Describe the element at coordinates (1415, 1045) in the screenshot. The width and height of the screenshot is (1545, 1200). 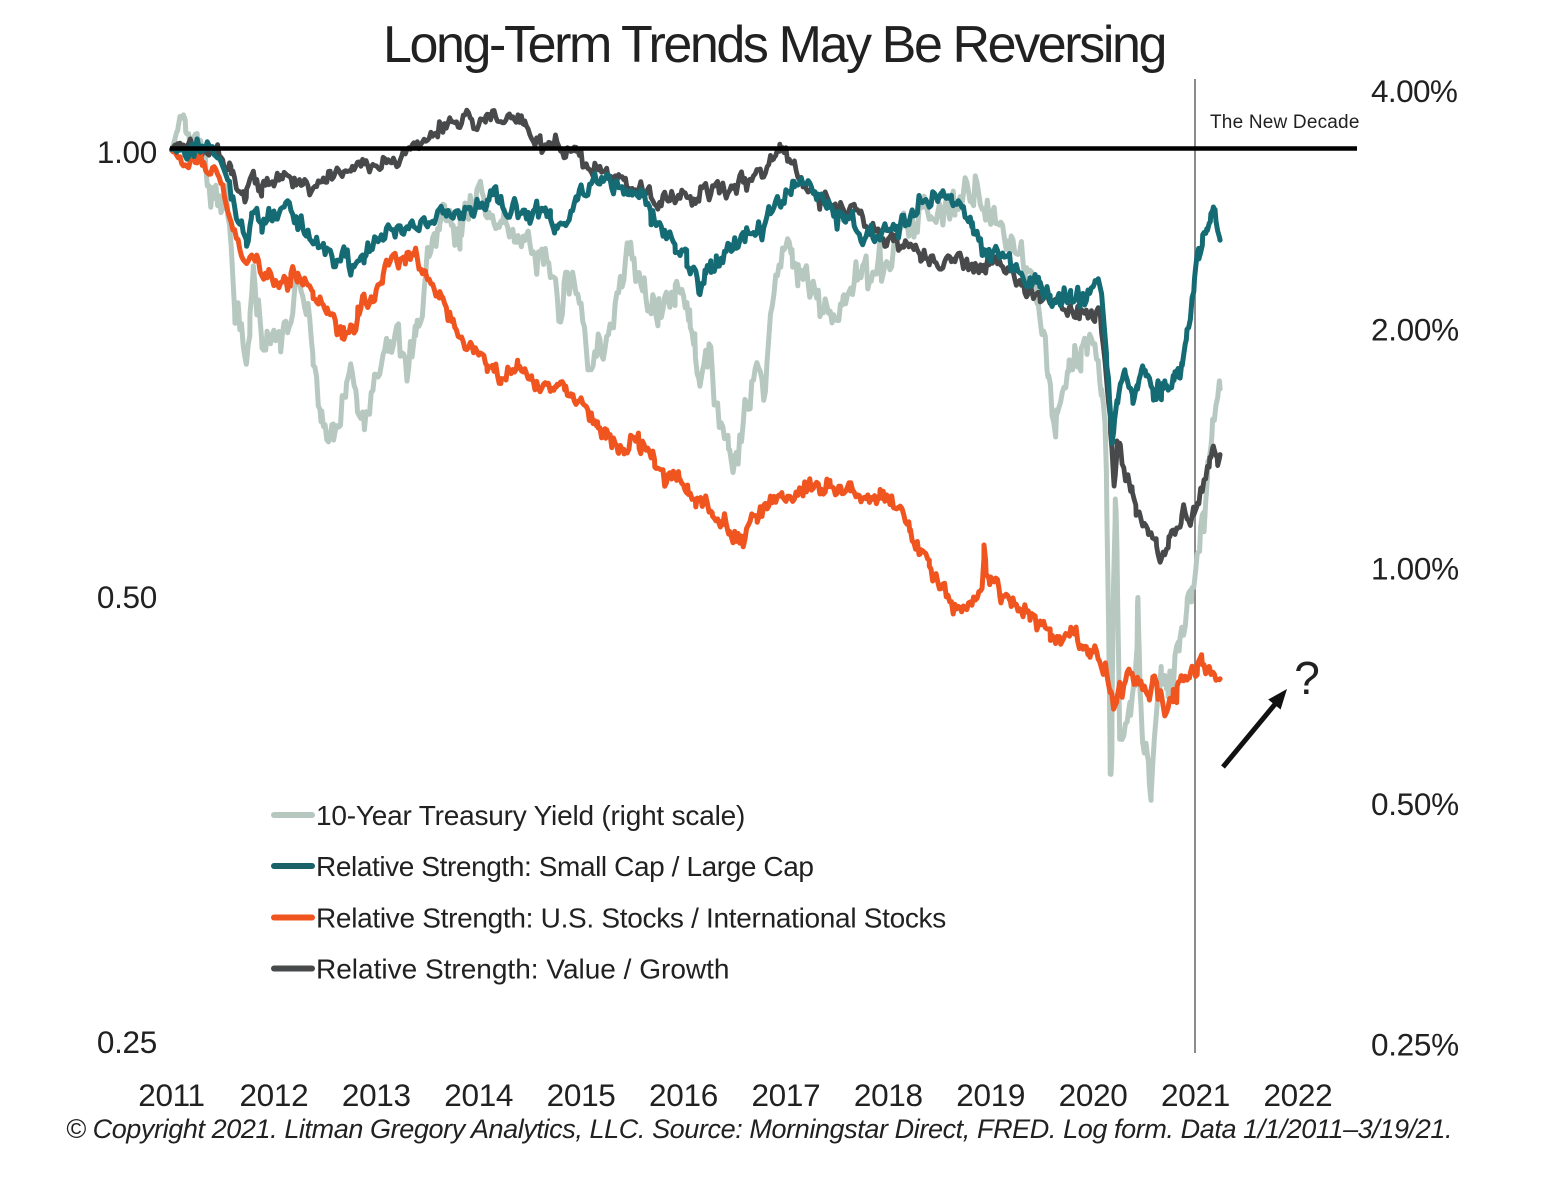
I see `svg-text: 0.25%` at that location.